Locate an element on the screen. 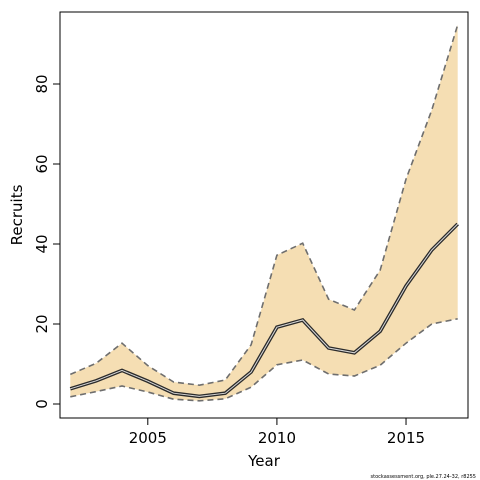 Image resolution: width=480 pixels, height=480 pixels. x-tick-label: 2015 is located at coordinates (406, 438).